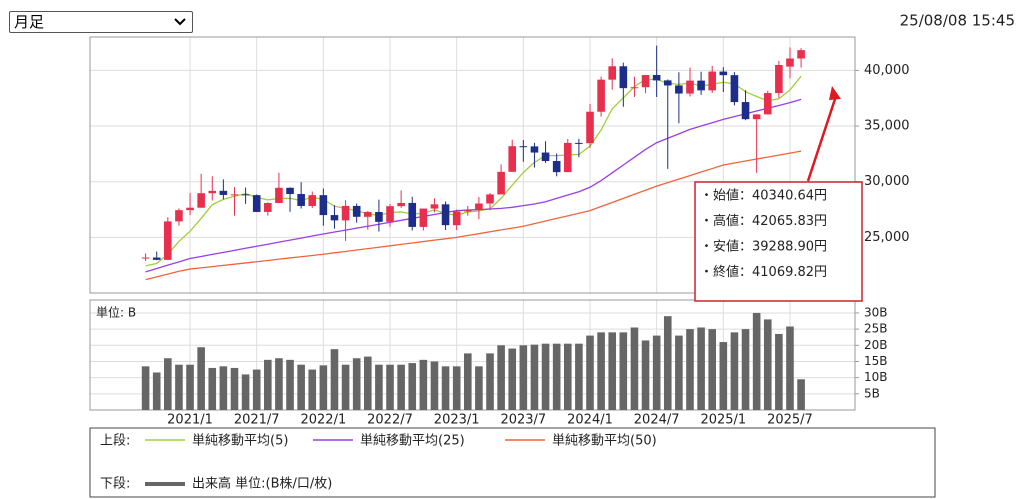 The image size is (1024, 499). I want to click on y-tick-label: 30B, so click(876, 312).